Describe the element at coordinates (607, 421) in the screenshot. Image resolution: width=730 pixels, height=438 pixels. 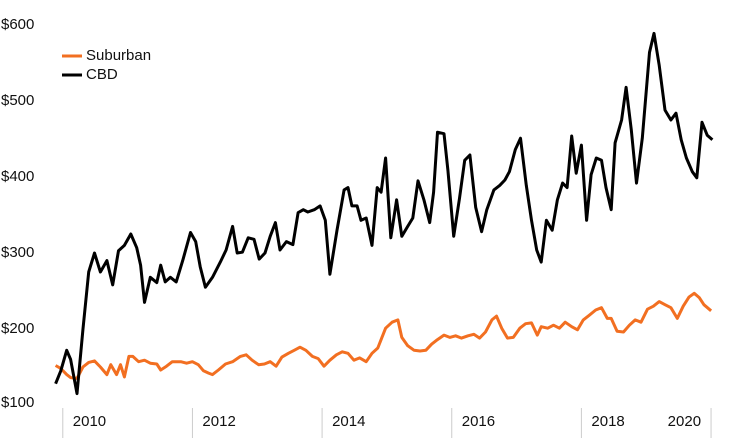
I see `x-tick-label: 2018` at that location.